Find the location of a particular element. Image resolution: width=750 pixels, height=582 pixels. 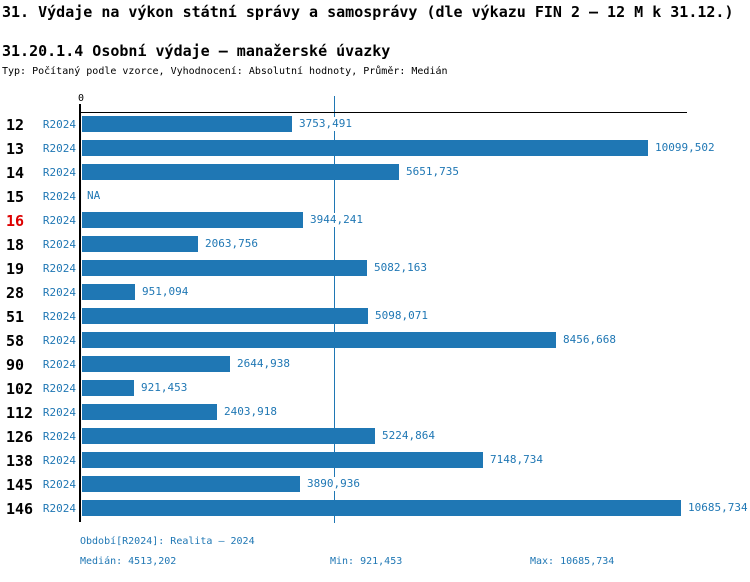

bar-value-label: 10099,502 is located at coordinates (685, 148).